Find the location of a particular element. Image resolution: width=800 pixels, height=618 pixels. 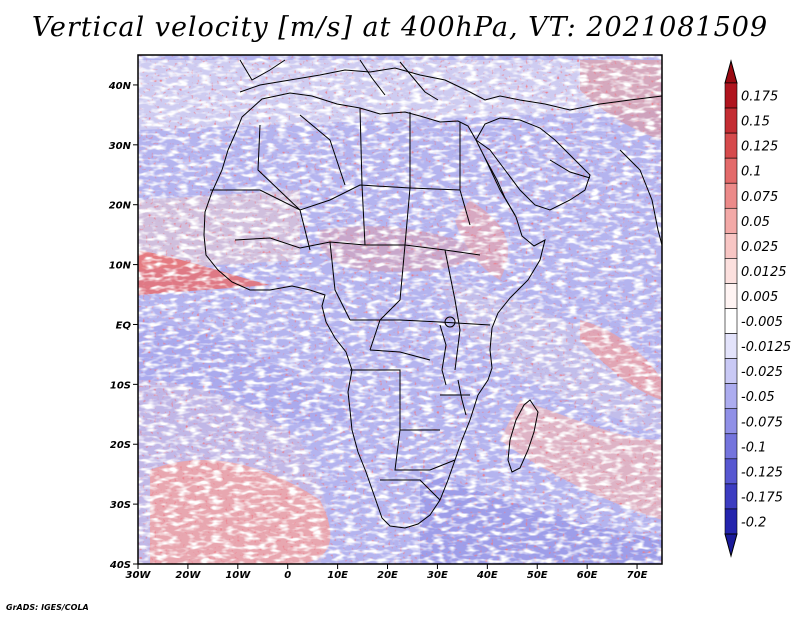

colorbar-label: -0.2 is located at coordinates (753, 522).